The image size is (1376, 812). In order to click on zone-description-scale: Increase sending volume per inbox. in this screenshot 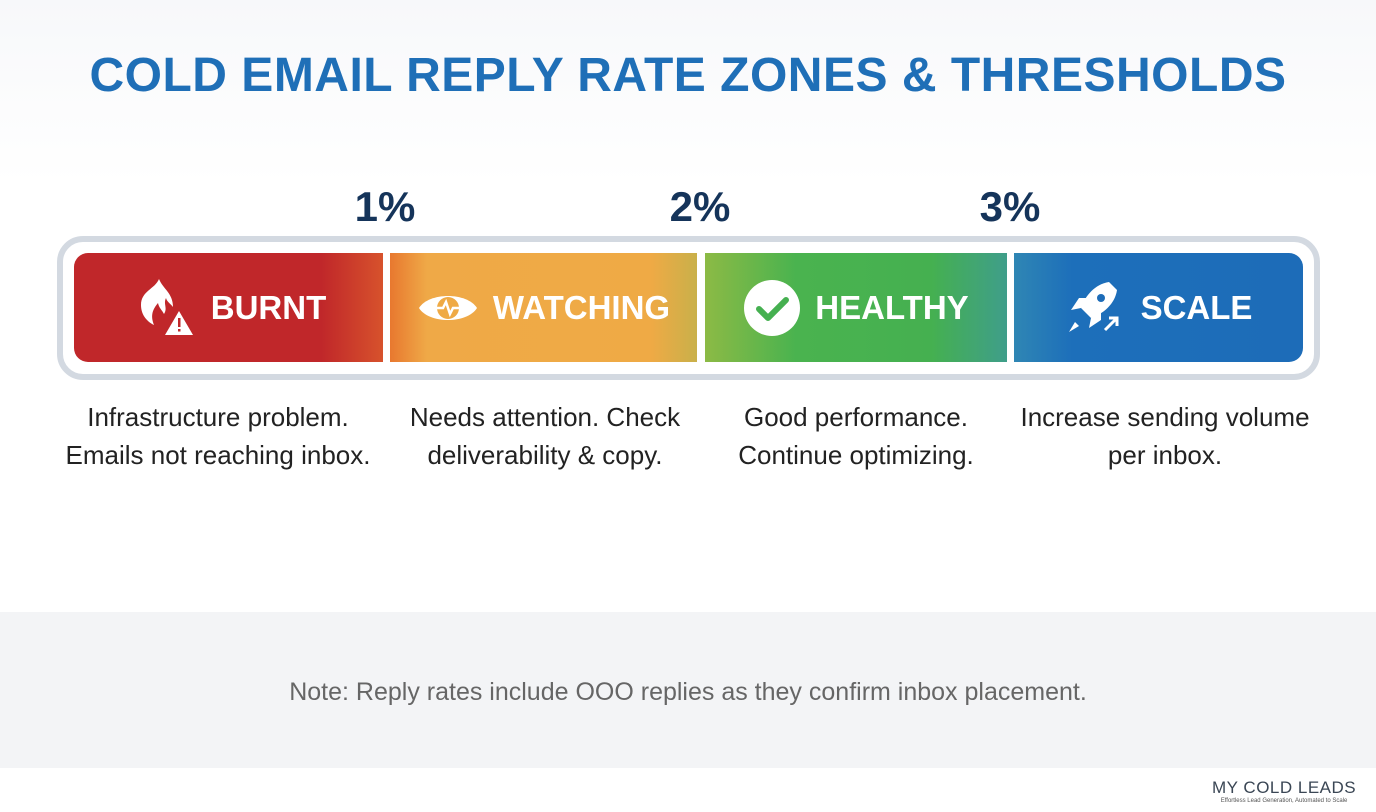, I will do `click(1165, 436)`.